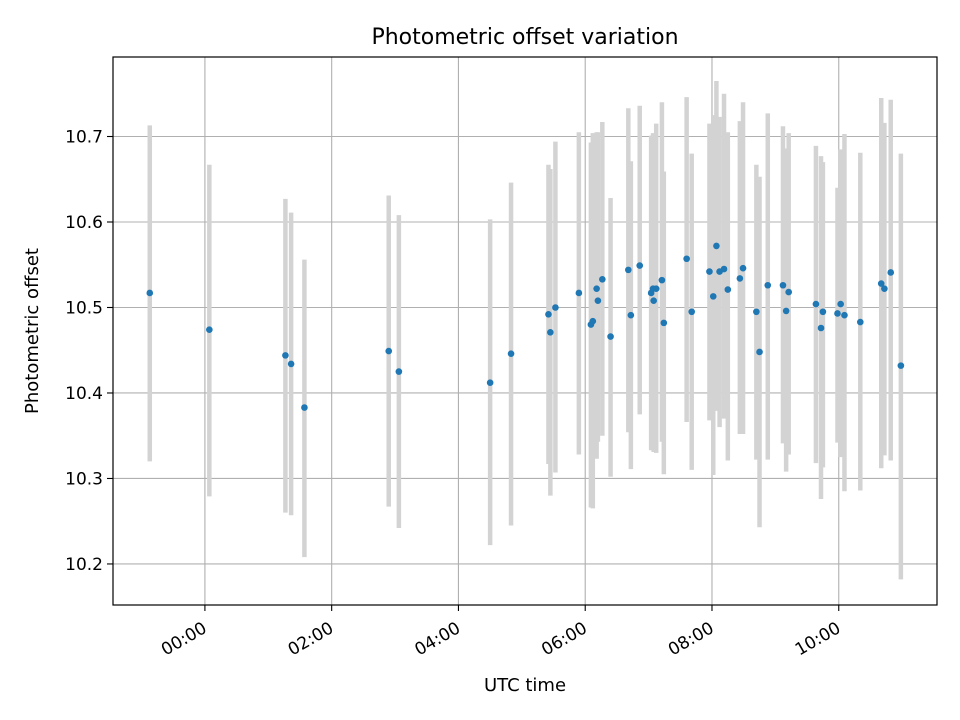 The width and height of the screenshot is (960, 720). What do you see at coordinates (84, 479) in the screenshot?
I see `y-tick-label: 10.3` at bounding box center [84, 479].